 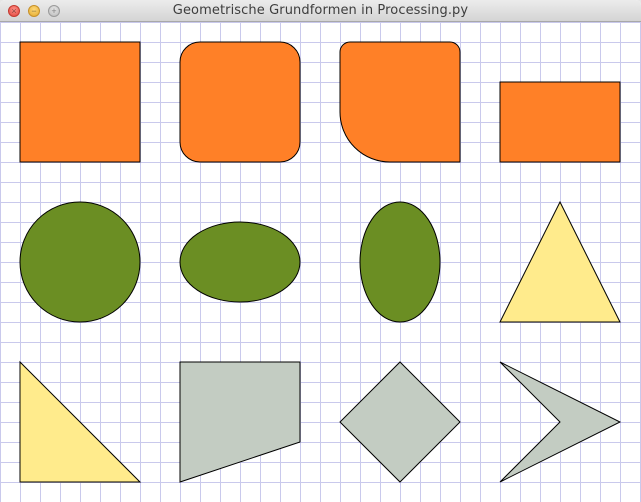 I want to click on zoom-icon: +, so click(x=54, y=11).